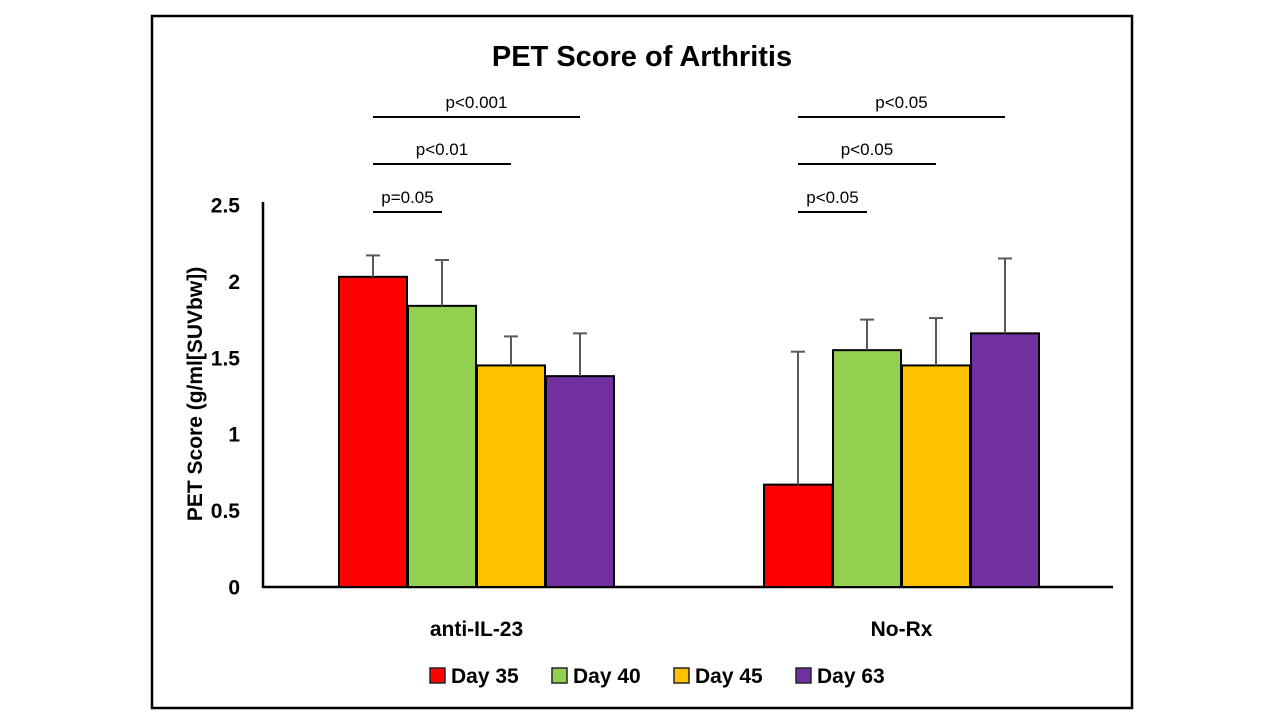 This screenshot has width=1280, height=720. What do you see at coordinates (234, 435) in the screenshot?
I see `y-tick-label: 1` at bounding box center [234, 435].